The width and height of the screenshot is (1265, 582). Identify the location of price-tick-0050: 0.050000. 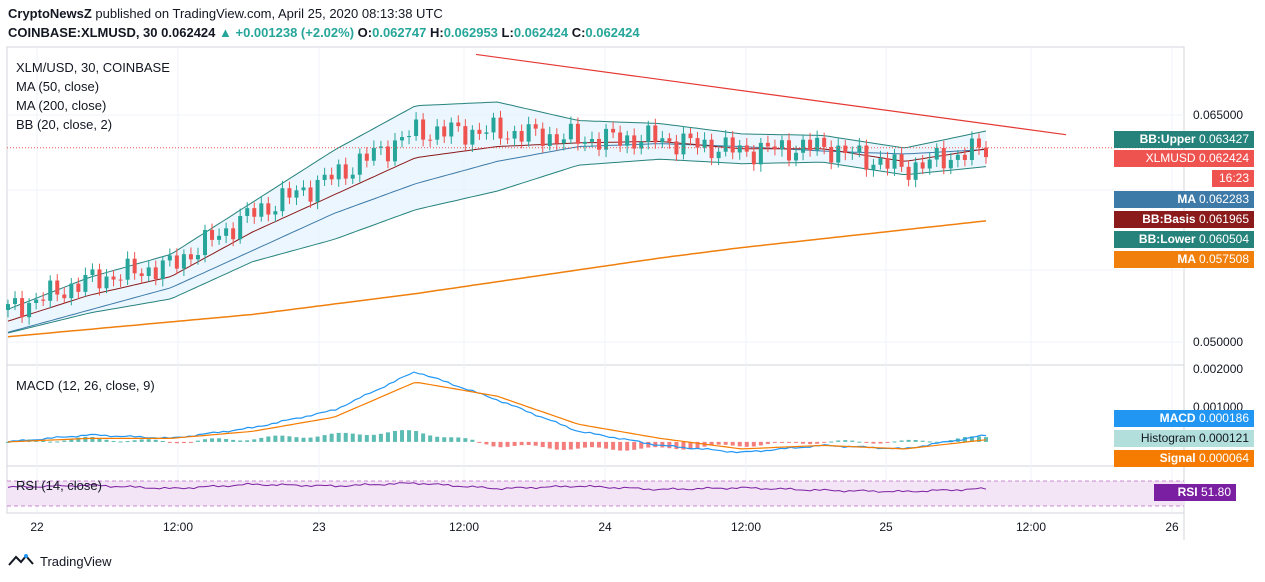
(1218, 342).